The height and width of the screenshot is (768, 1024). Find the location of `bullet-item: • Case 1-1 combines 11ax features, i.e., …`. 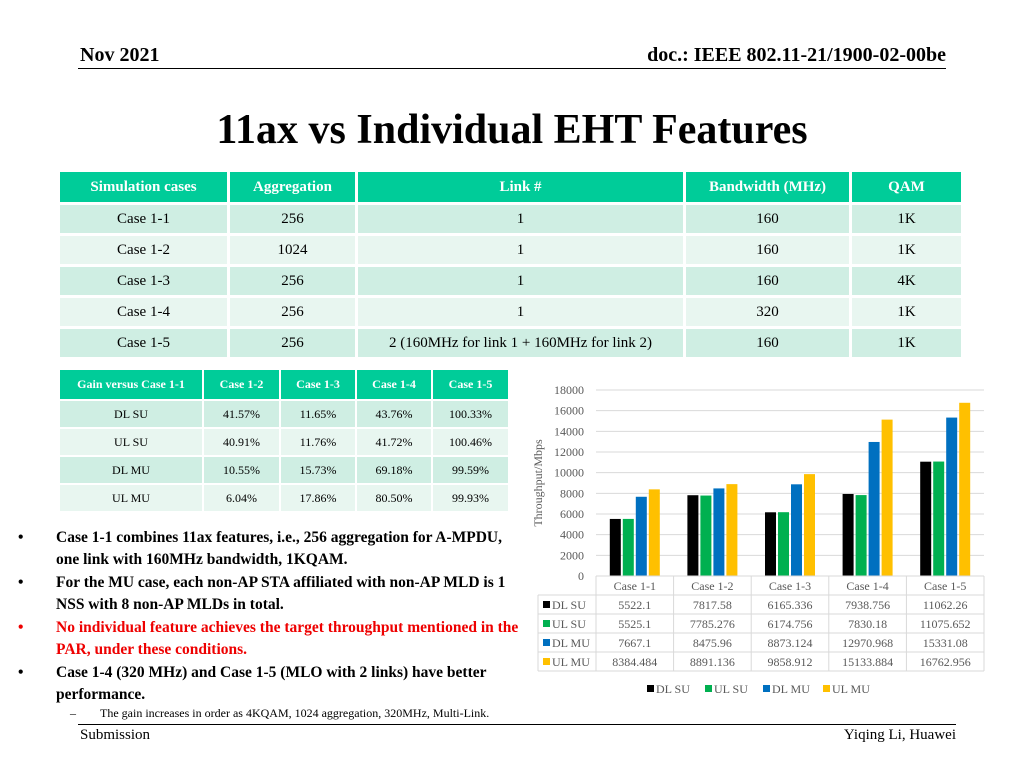

bullet-item: • Case 1-1 combines 11ax features, i.e., … is located at coordinates (273, 549).